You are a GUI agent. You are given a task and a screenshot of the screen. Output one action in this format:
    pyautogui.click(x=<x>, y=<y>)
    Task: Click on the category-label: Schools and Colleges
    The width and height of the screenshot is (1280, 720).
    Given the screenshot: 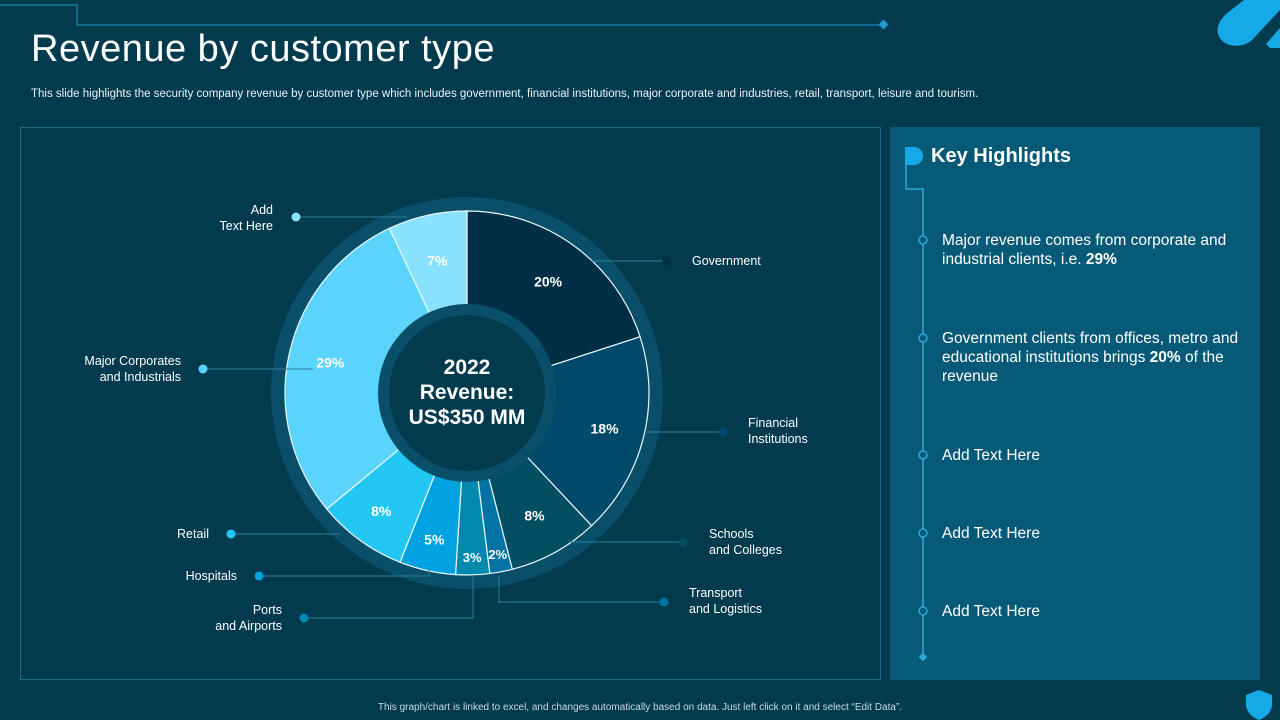 What is the action you would take?
    pyautogui.click(x=745, y=542)
    